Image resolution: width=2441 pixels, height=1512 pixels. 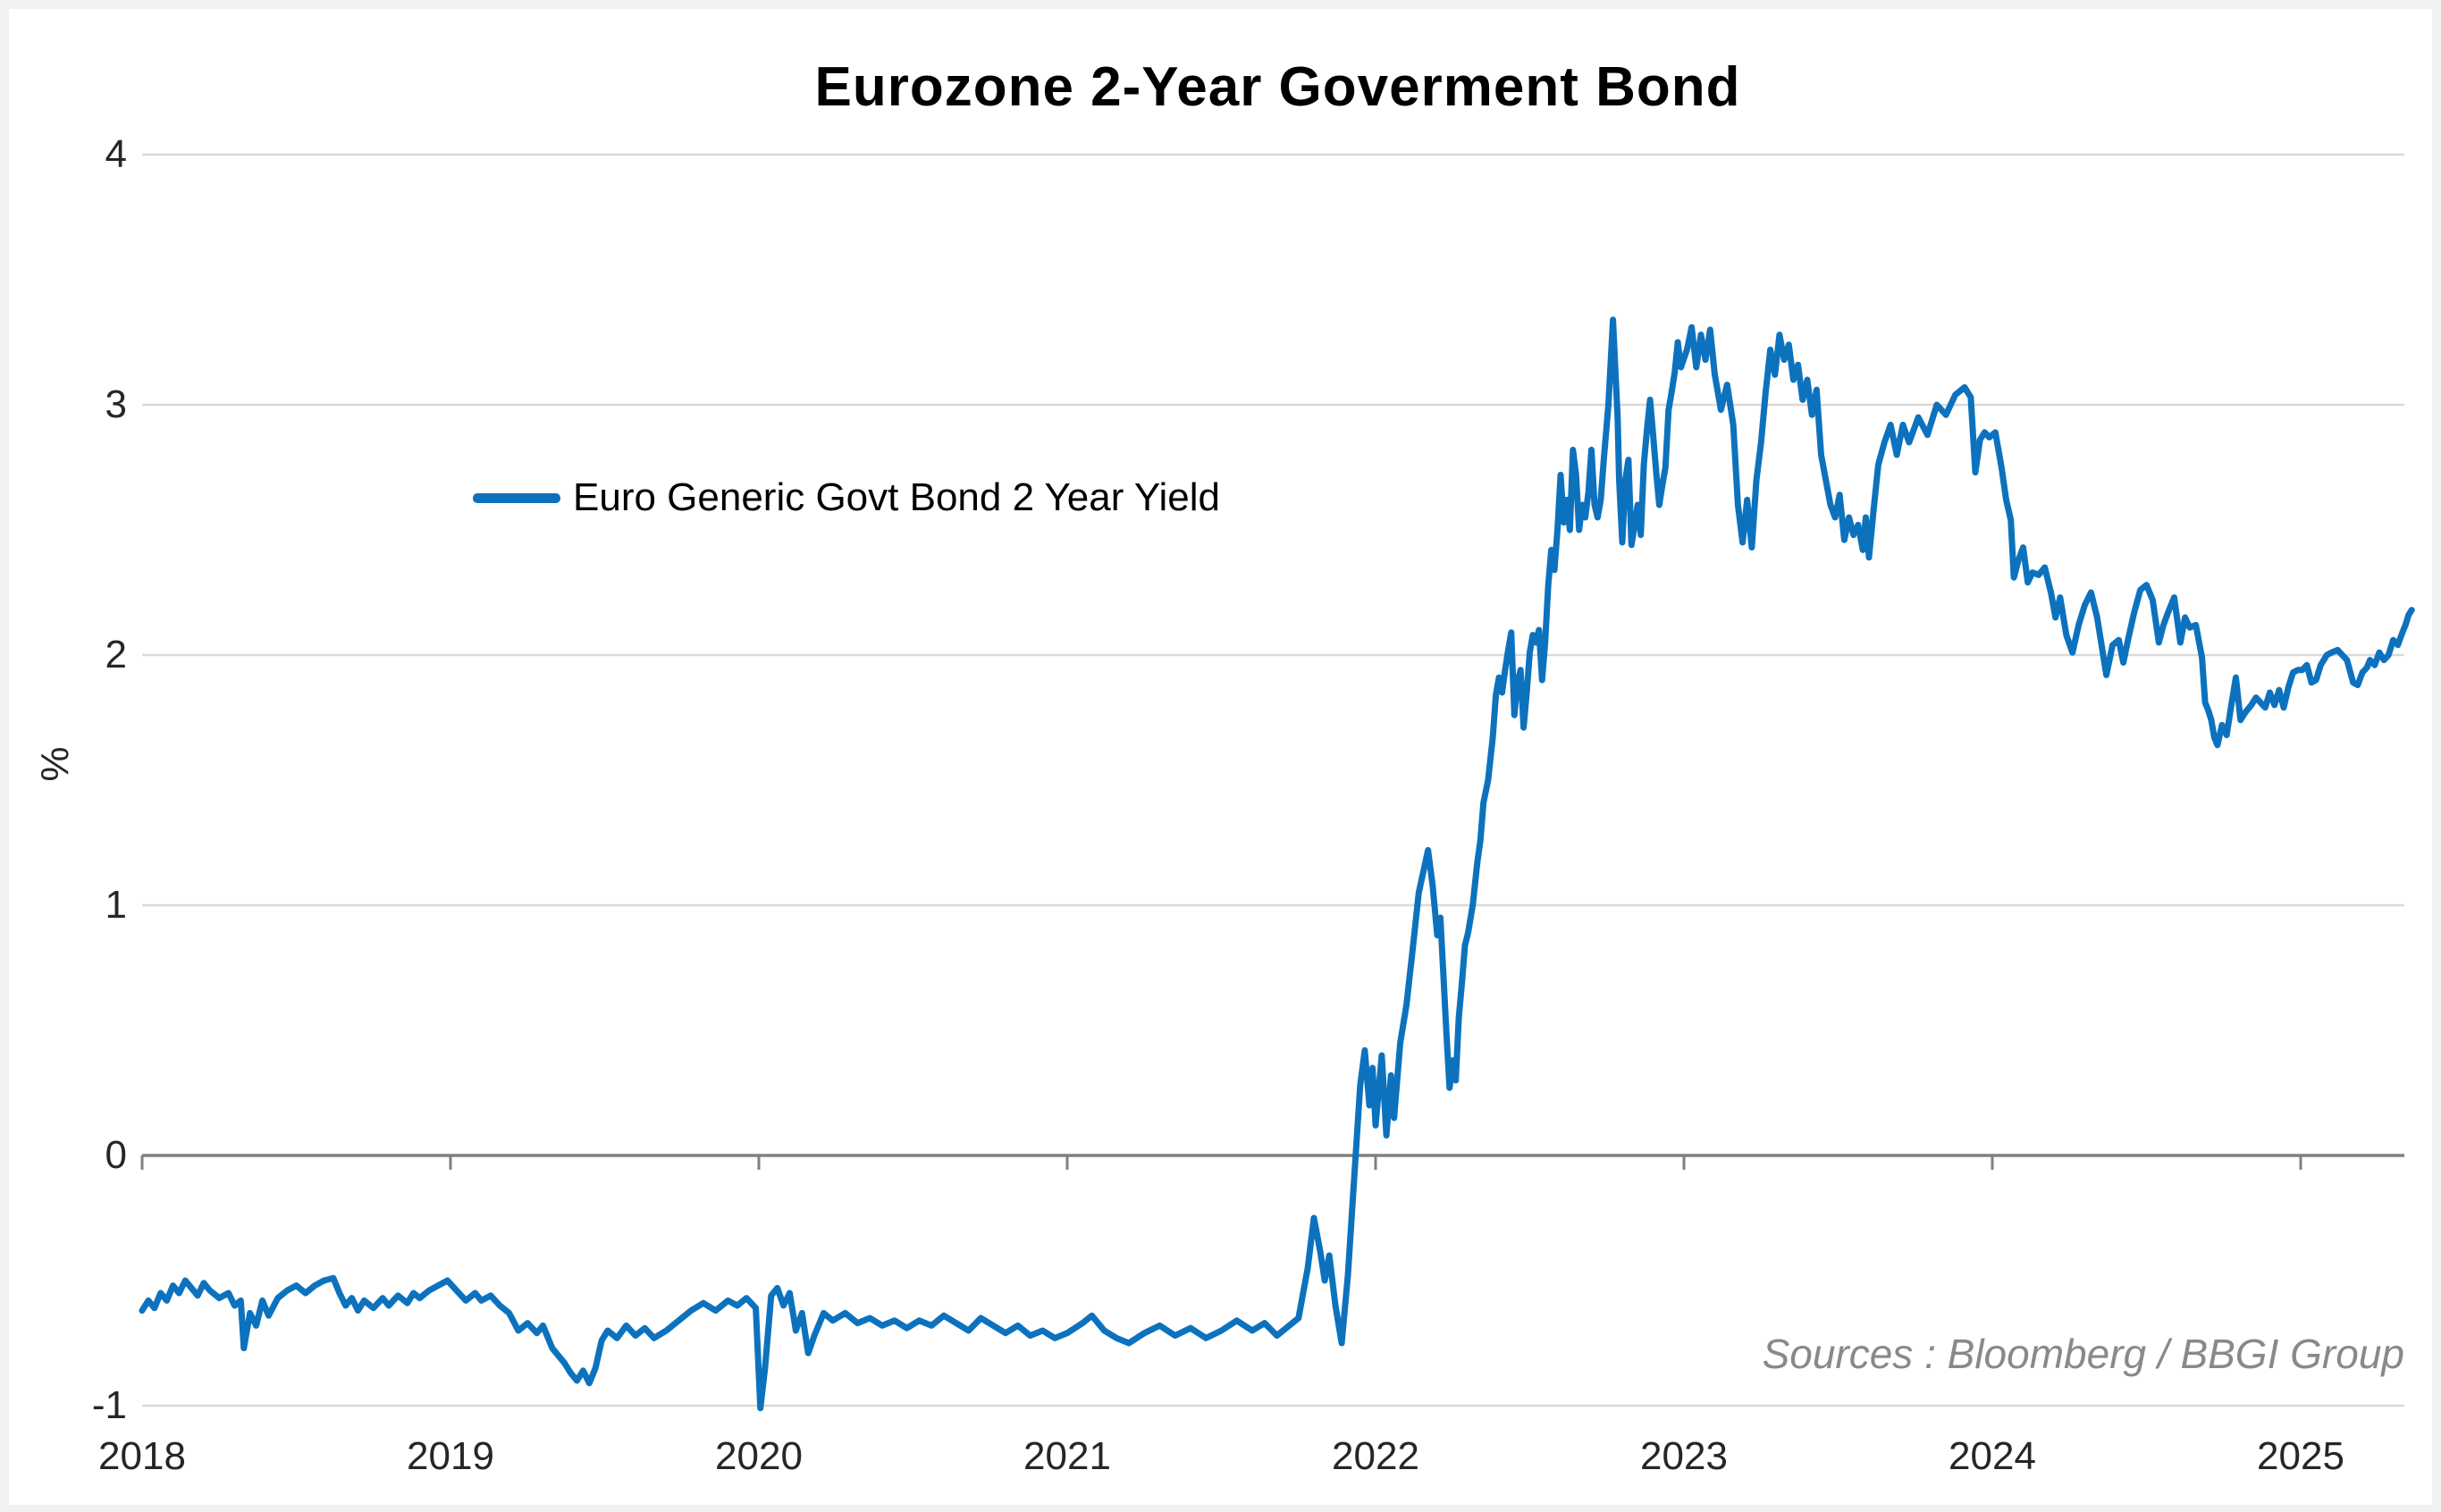 What do you see at coordinates (450, 1456) in the screenshot?
I see `x-tick-label-2019: 2019` at bounding box center [450, 1456].